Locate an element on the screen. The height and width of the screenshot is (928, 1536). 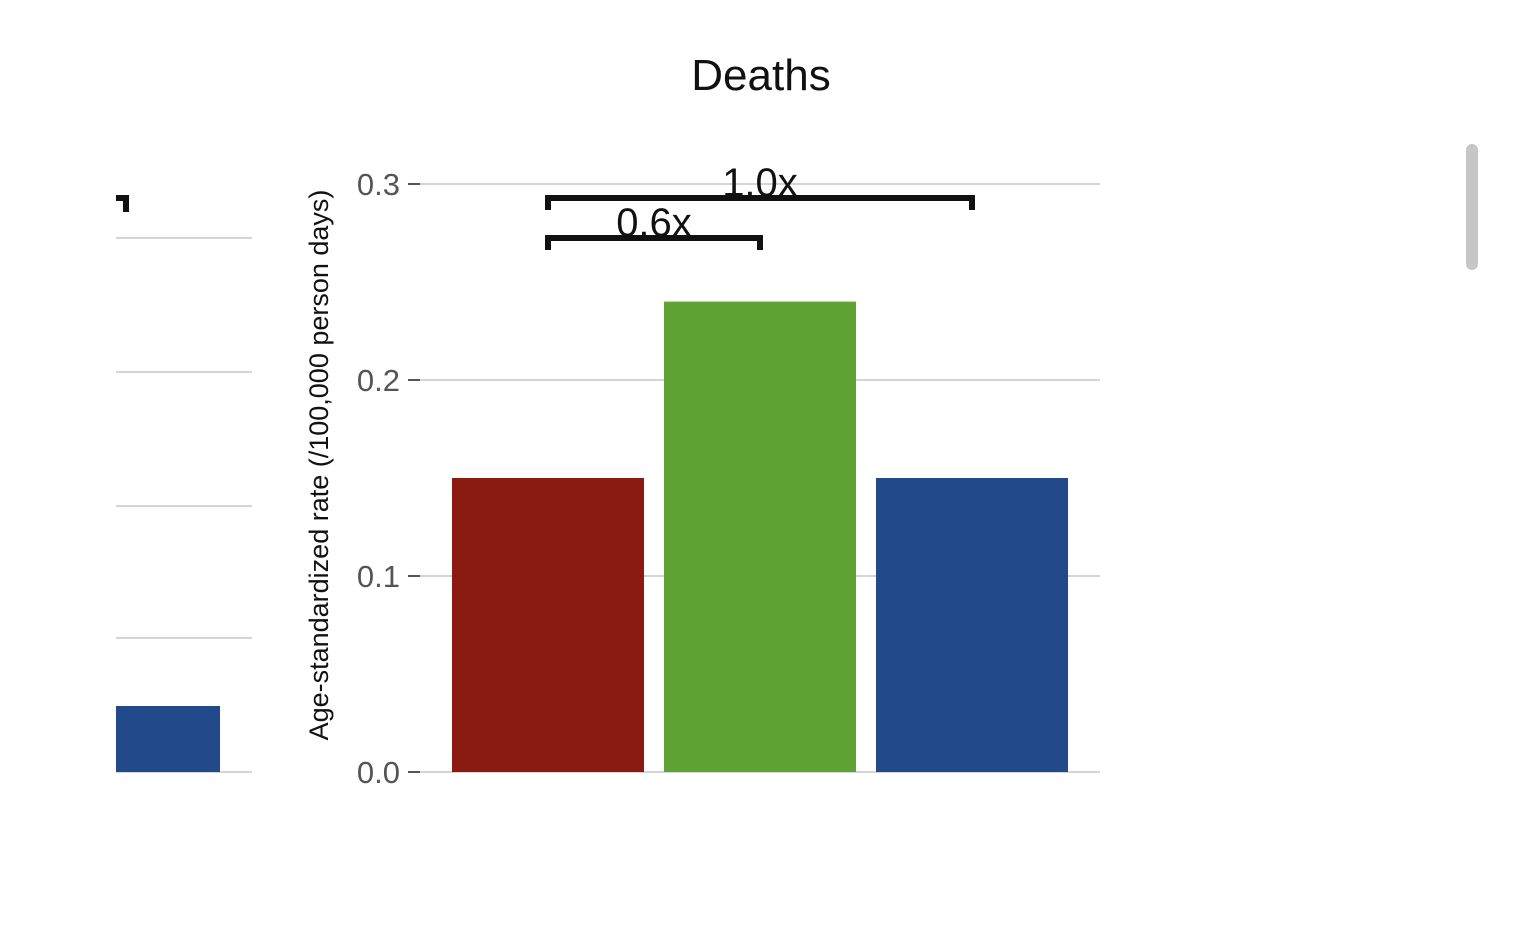
partial-bar is located at coordinates (168, 739).